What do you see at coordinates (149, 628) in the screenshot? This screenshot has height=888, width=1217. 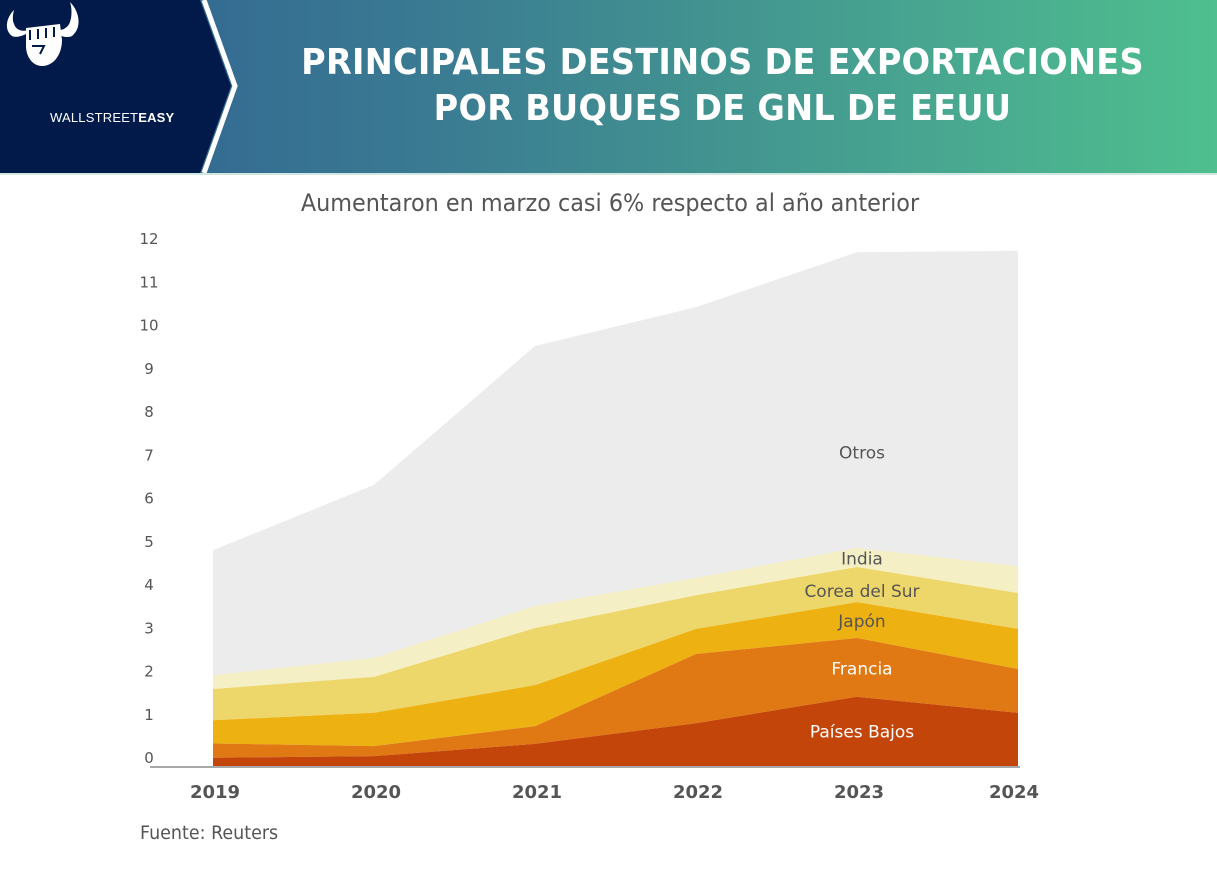 I see `y-tick-label: 3` at bounding box center [149, 628].